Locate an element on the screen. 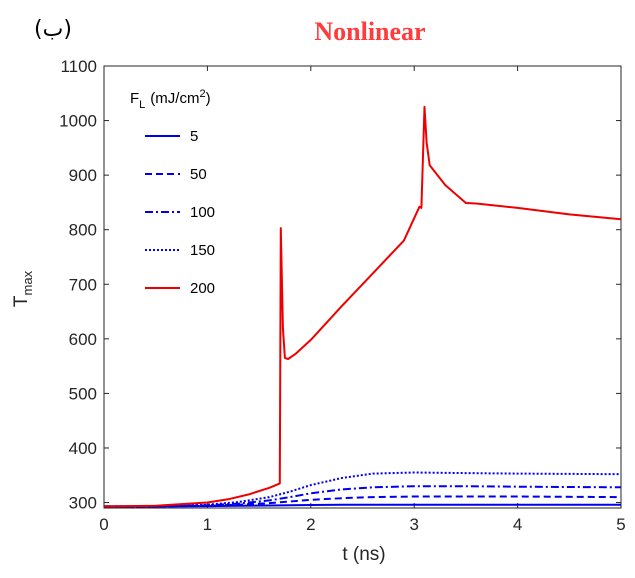 The height and width of the screenshot is (578, 635). x-tick-label: 2 is located at coordinates (310, 524).